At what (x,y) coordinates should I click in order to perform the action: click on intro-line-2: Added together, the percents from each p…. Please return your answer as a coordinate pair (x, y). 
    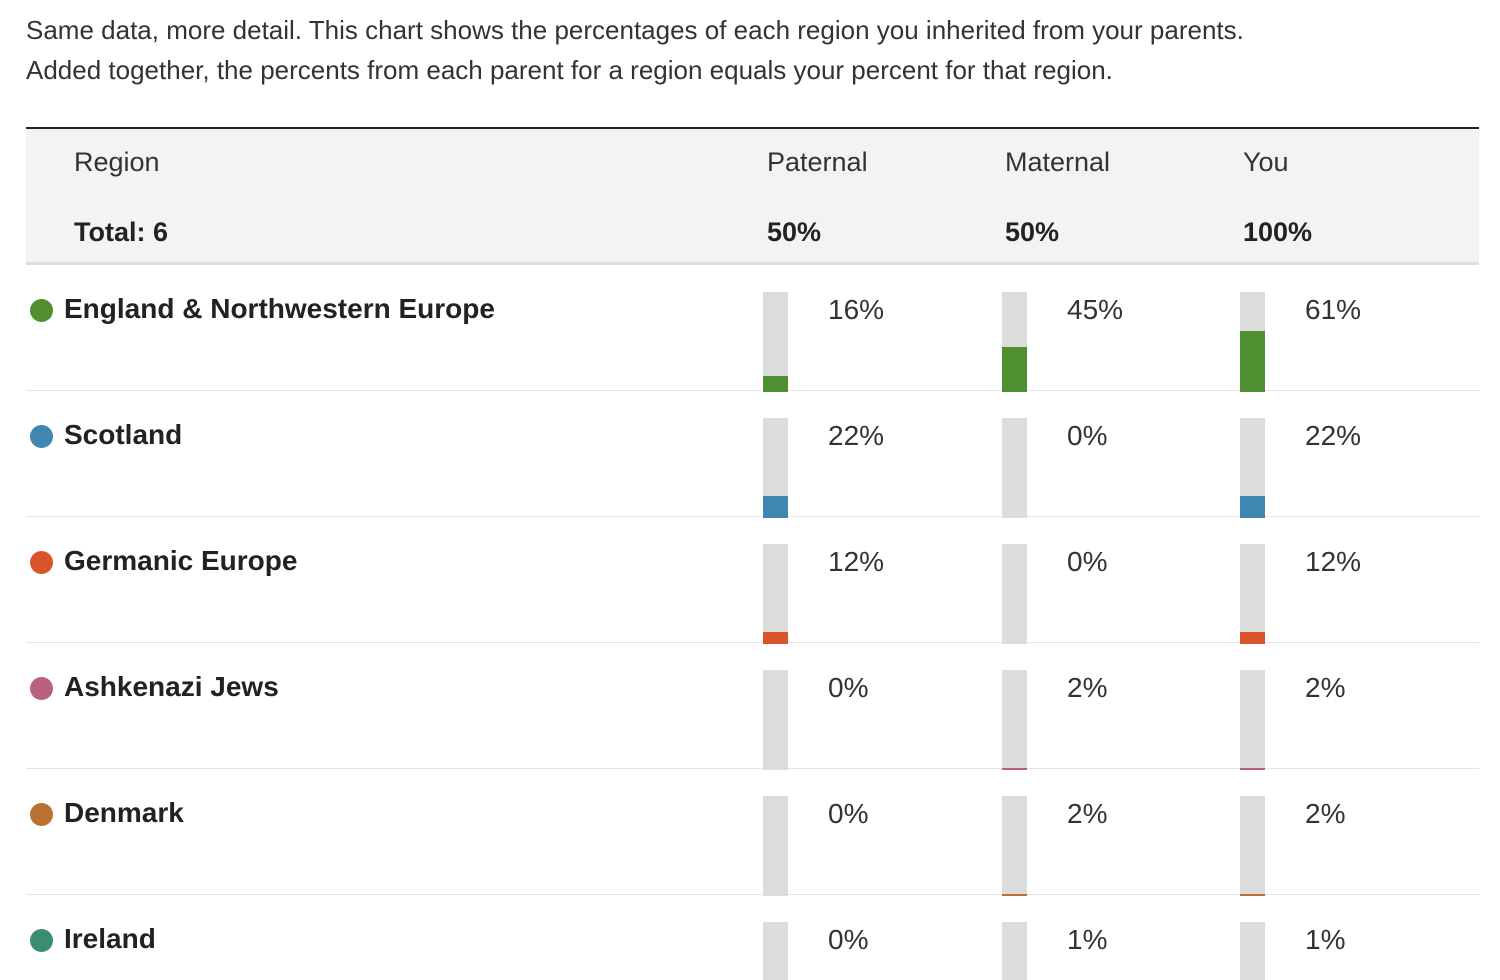
    Looking at the image, I should click on (569, 70).